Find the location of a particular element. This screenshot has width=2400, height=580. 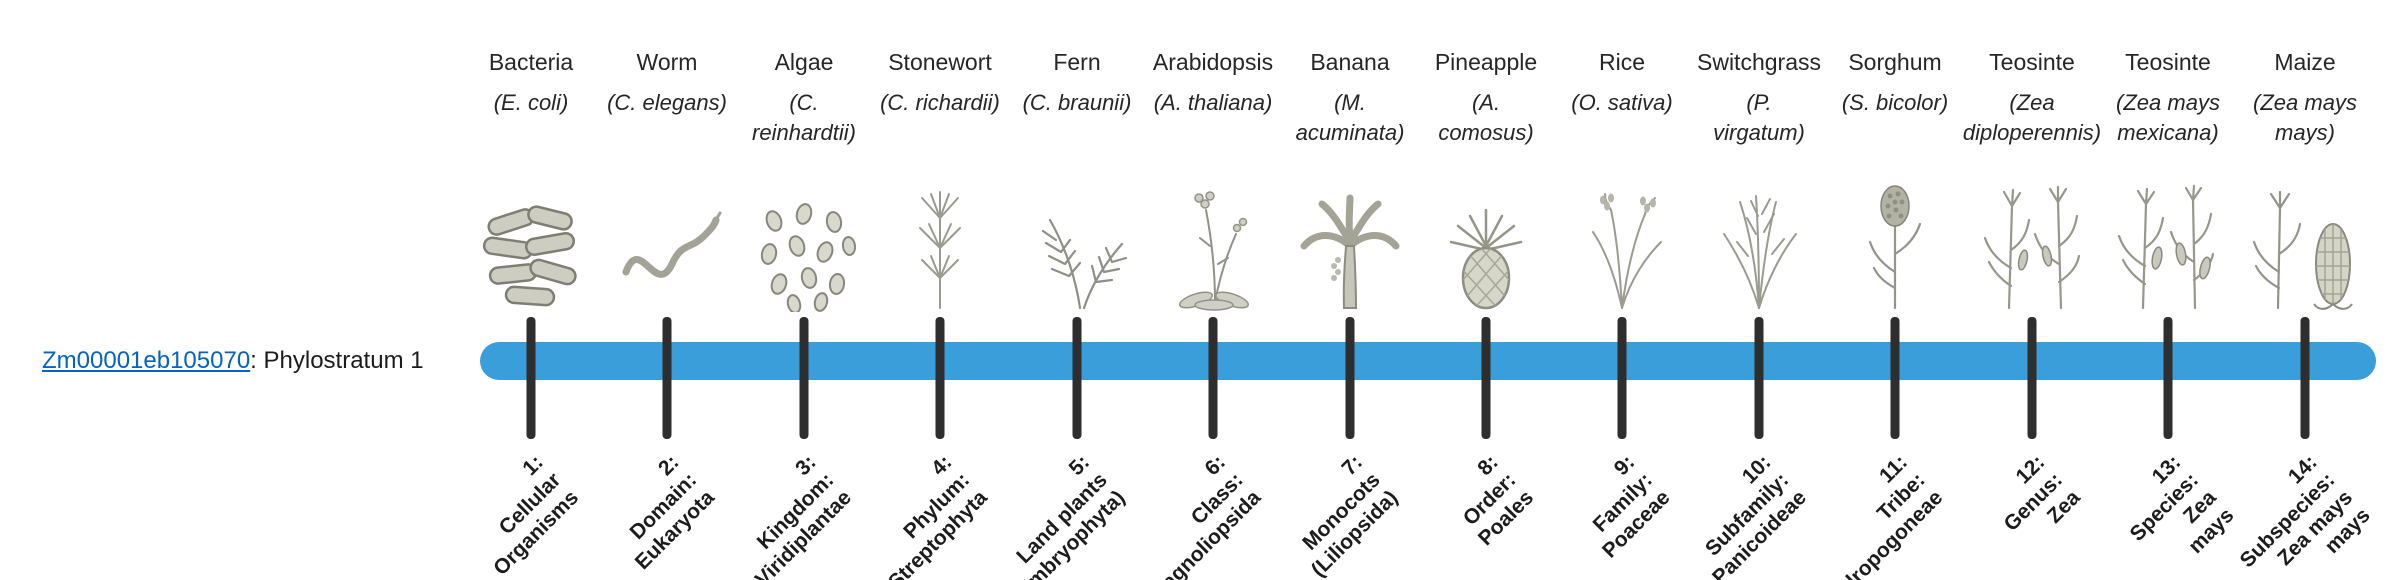

bacteria-illustration is located at coordinates (531, 244).